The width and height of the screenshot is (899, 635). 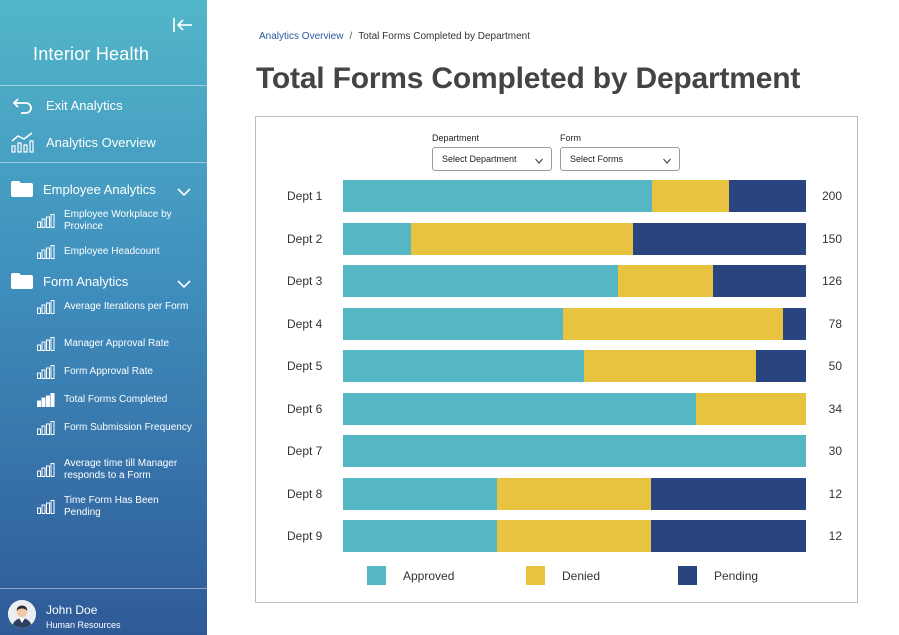 I want to click on total-label: 126, so click(x=831, y=281).